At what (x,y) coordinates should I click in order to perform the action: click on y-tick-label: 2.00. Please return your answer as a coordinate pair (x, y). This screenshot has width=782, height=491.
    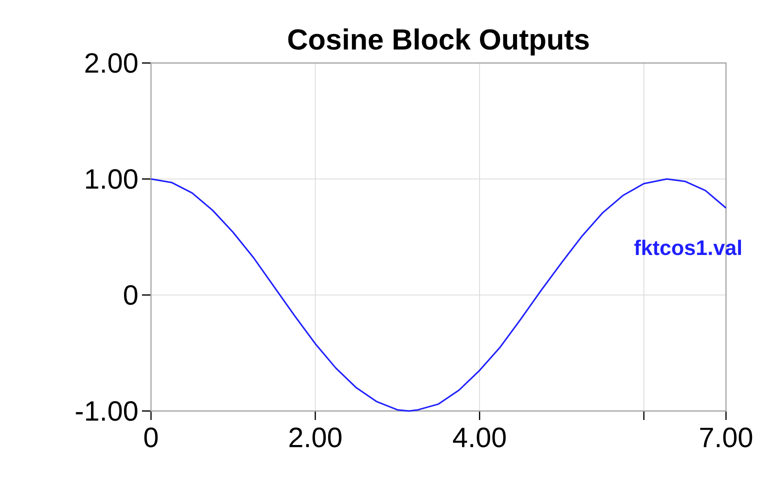
    Looking at the image, I should click on (111, 63).